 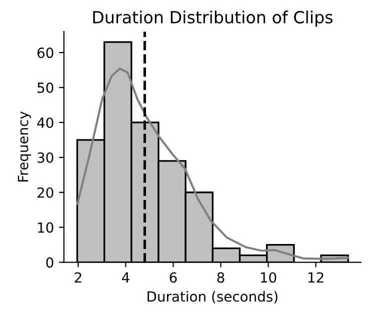 I want to click on chart-title: Duration Distribution of Clips, so click(x=212, y=18).